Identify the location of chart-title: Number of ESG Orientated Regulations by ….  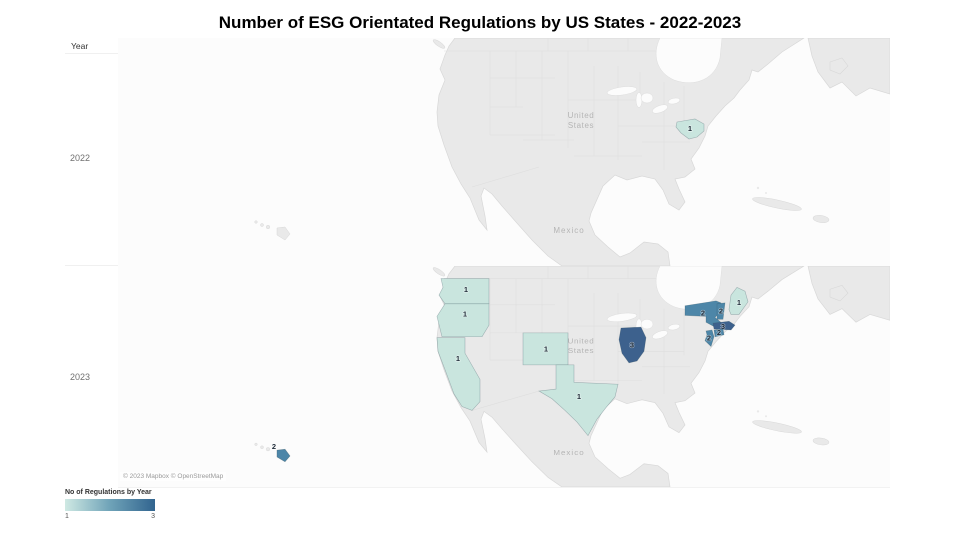
(480, 22).